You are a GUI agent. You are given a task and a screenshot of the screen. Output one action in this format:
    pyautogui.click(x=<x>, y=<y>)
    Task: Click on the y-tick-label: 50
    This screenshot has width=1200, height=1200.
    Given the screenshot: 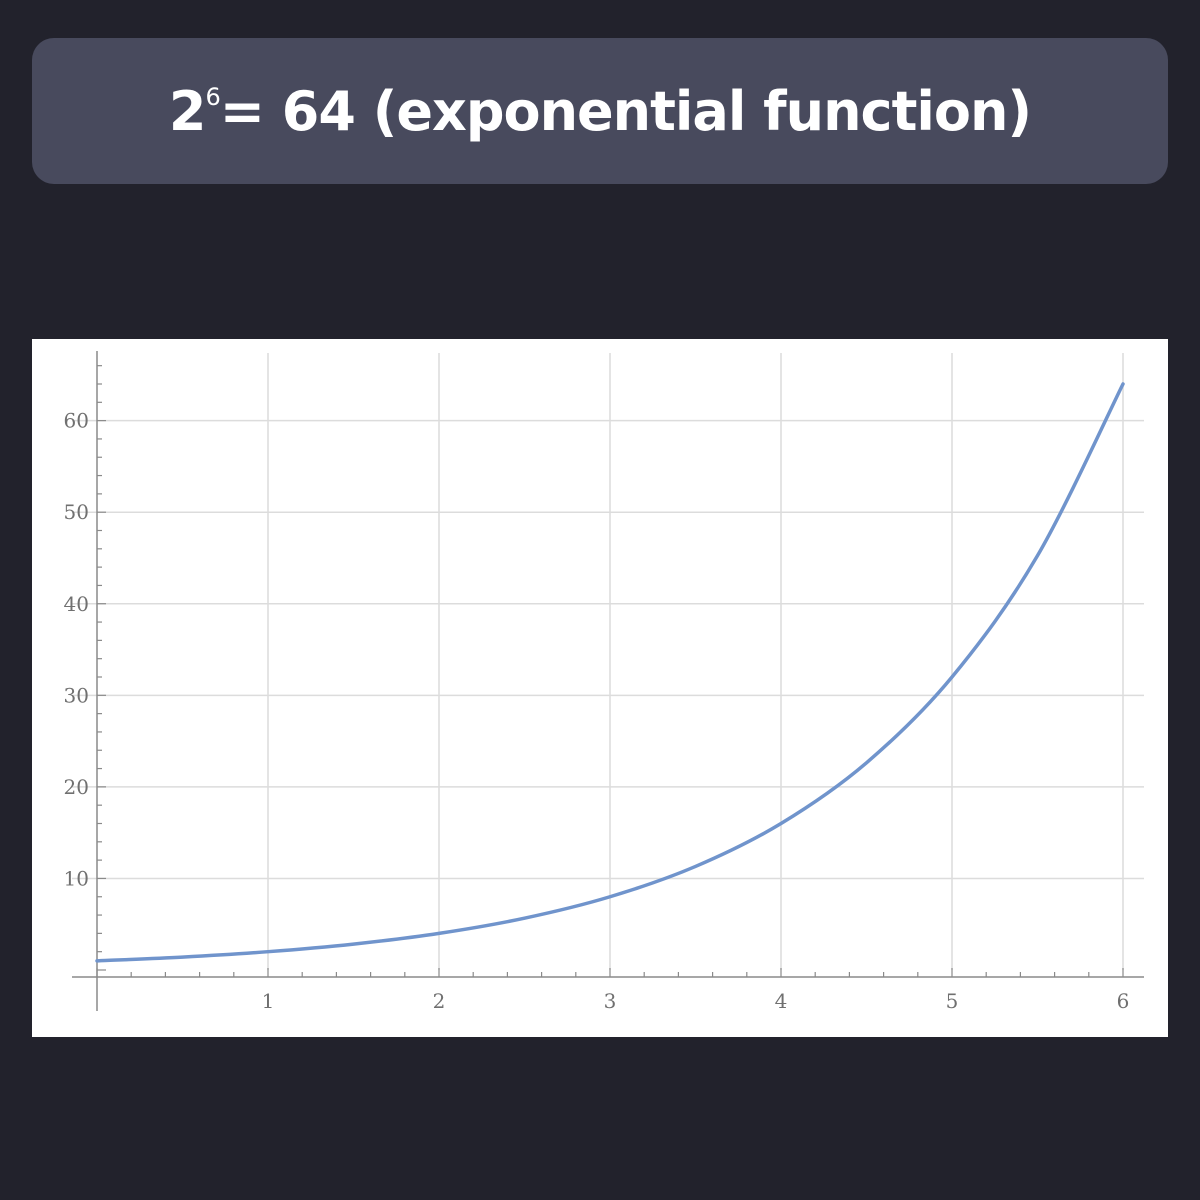 What is the action you would take?
    pyautogui.click(x=76, y=512)
    